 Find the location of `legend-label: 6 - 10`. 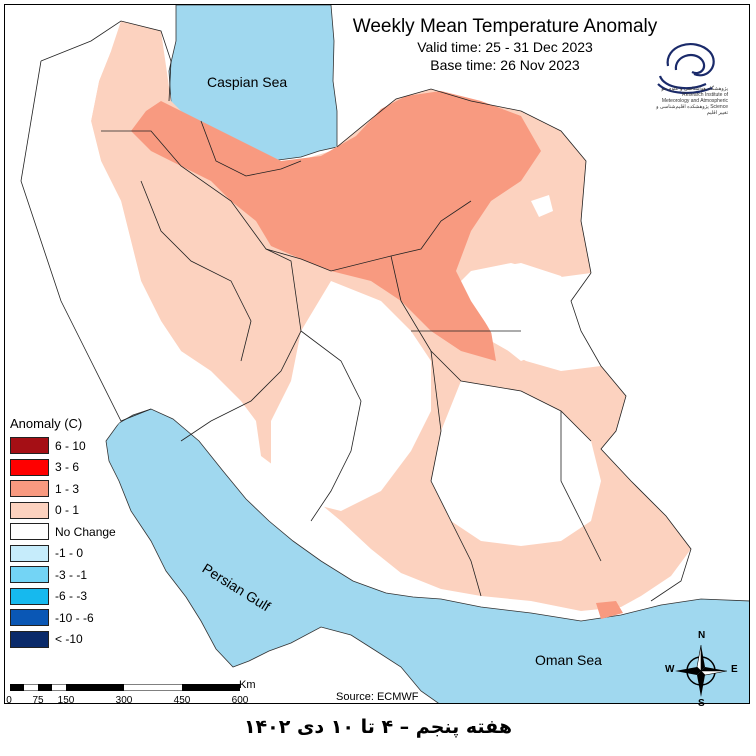

legend-label: 6 - 10 is located at coordinates (70, 445).